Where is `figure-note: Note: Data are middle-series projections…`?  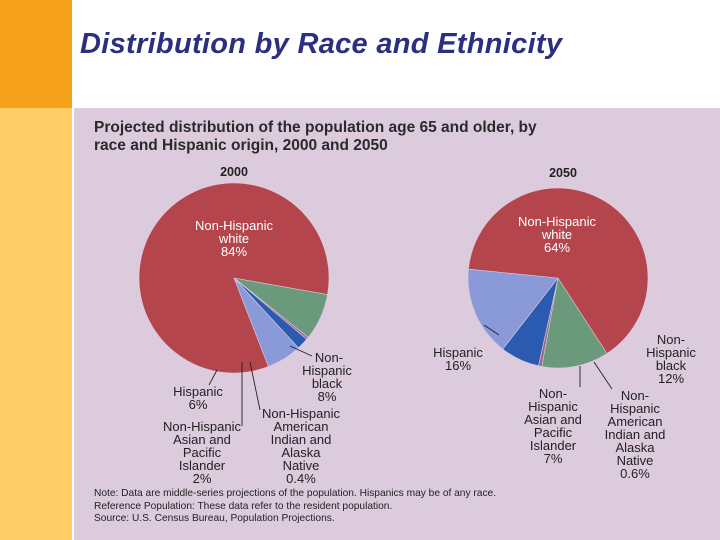
figure-note: Note: Data are middle-series projections… is located at coordinates (399, 507).